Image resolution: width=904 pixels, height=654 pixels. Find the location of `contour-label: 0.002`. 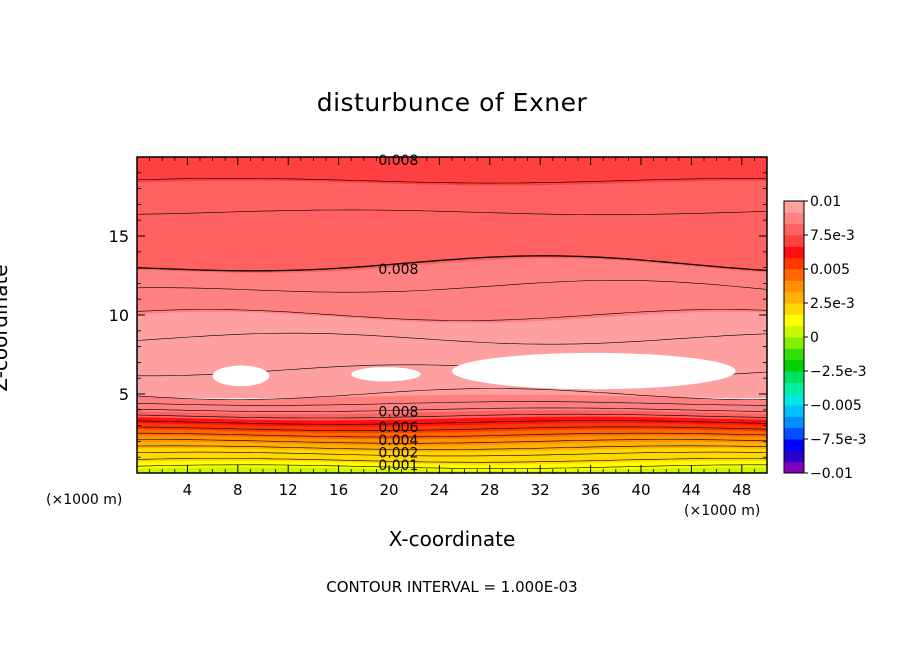

contour-label: 0.002 is located at coordinates (398, 453).